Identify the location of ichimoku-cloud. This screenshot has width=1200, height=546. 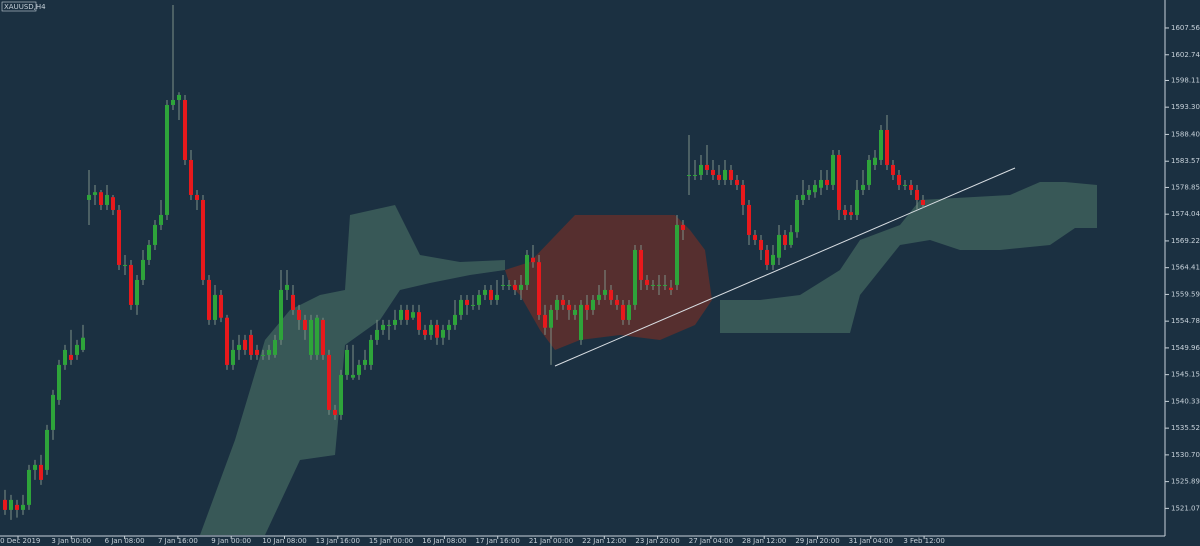
(908, 257).